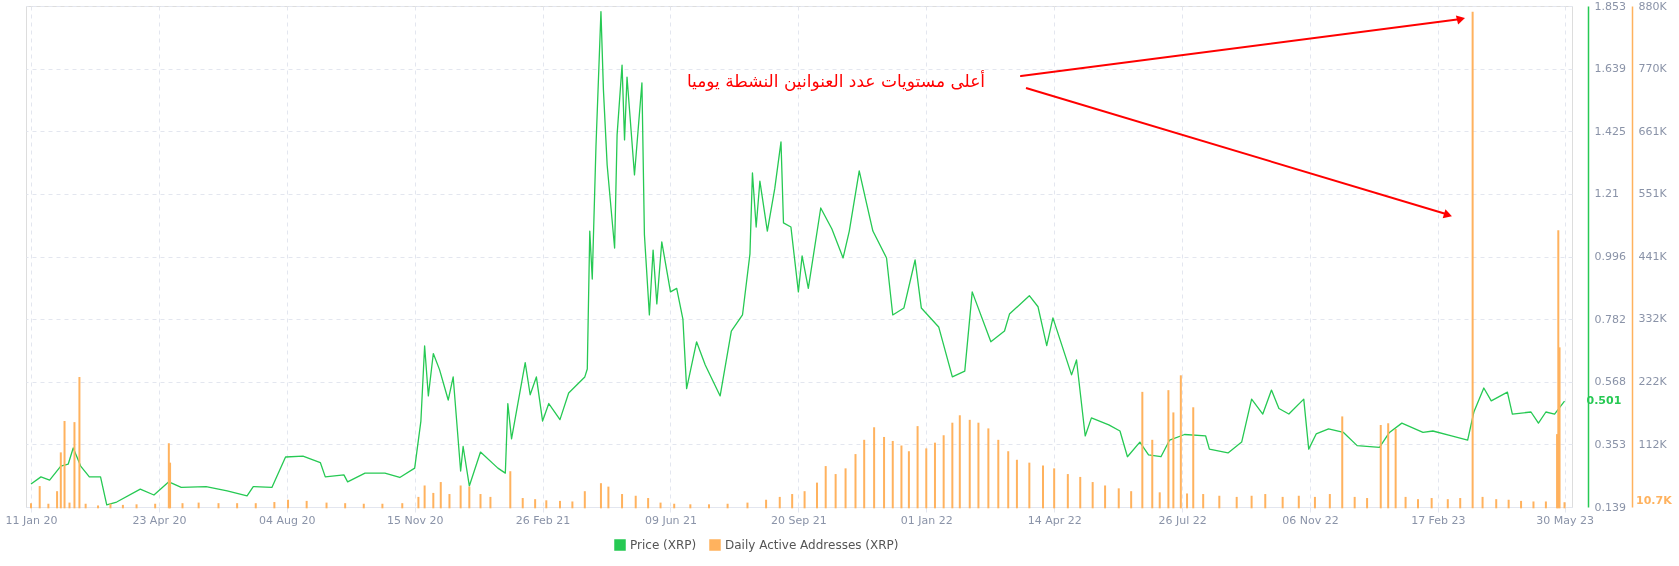  What do you see at coordinates (1653, 319) in the screenshot?
I see `y2-tick-label: 332K` at bounding box center [1653, 319].